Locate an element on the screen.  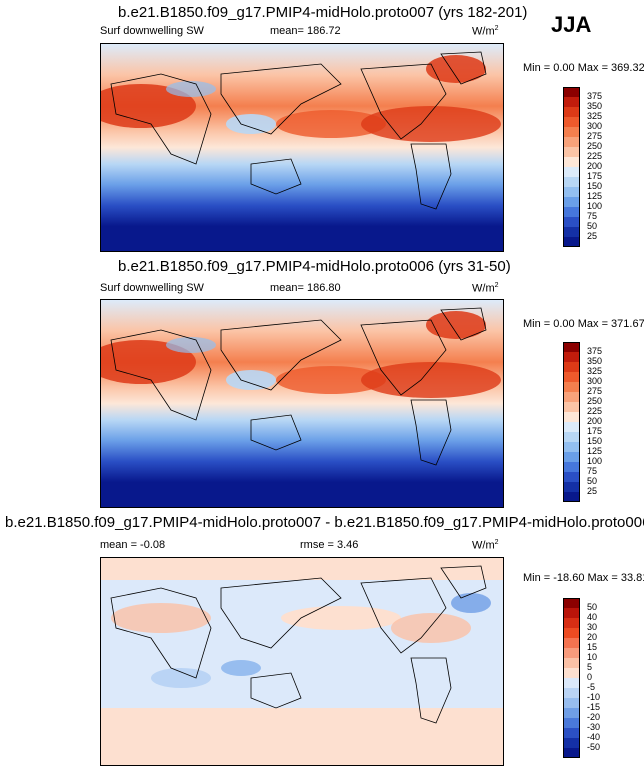
panel2-minmax: Min = 0.00 Max = 371.67 is located at coordinates (583, 324).